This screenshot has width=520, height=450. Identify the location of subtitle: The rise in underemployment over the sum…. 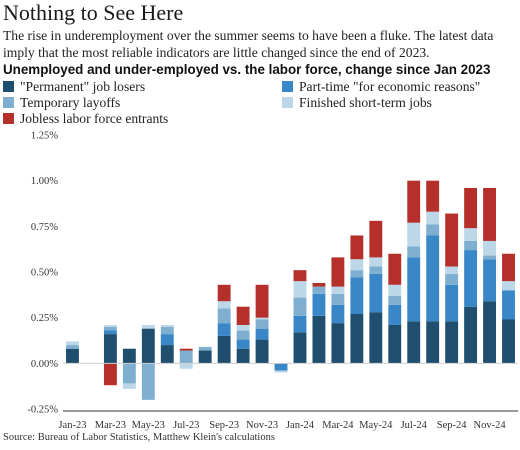
(248, 44).